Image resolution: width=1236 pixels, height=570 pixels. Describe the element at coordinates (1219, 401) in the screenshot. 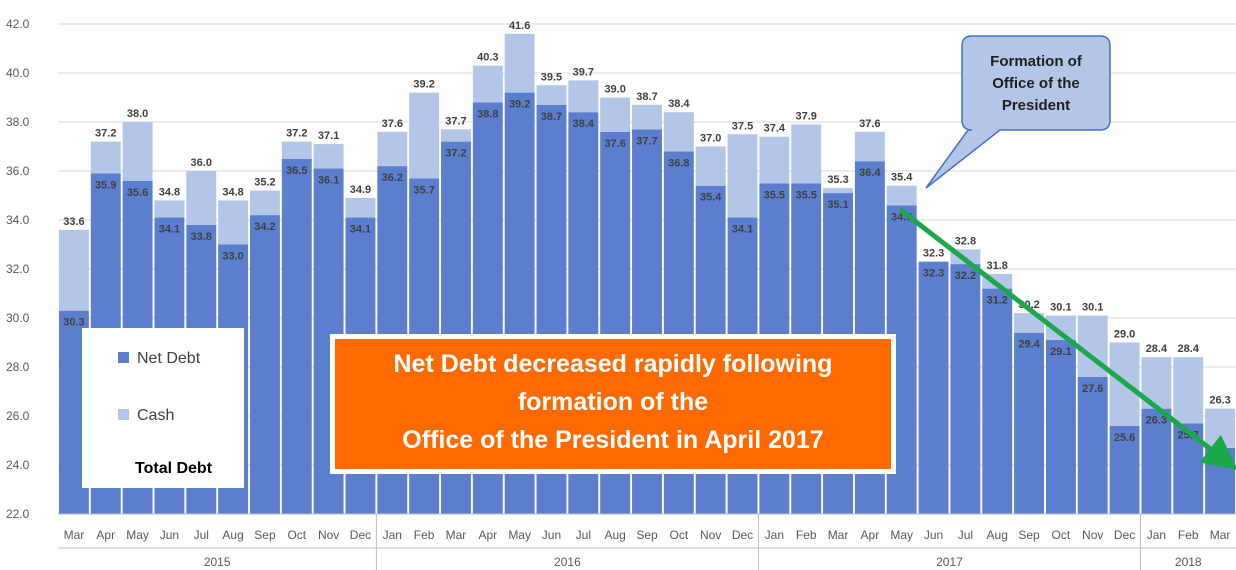

I see `total-label: 26.3` at that location.